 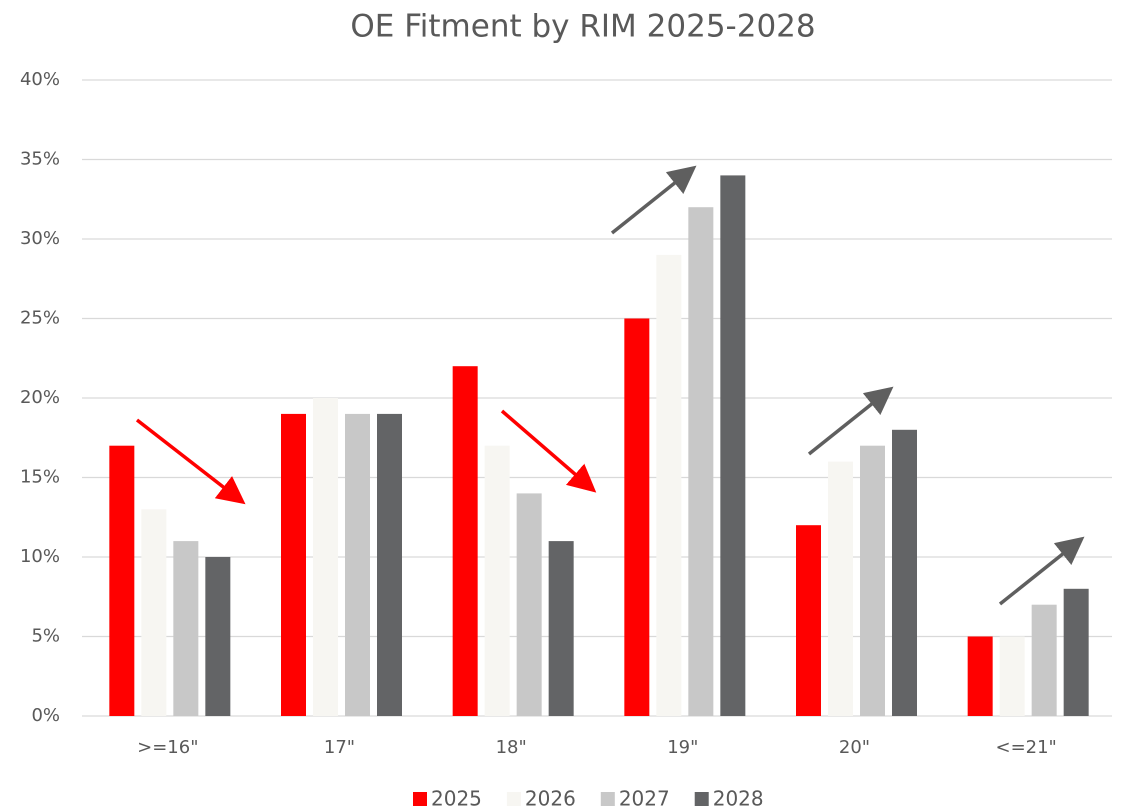 What do you see at coordinates (582, 27) in the screenshot?
I see `chart-title: OE Fitment by RIM 2025-2028` at bounding box center [582, 27].